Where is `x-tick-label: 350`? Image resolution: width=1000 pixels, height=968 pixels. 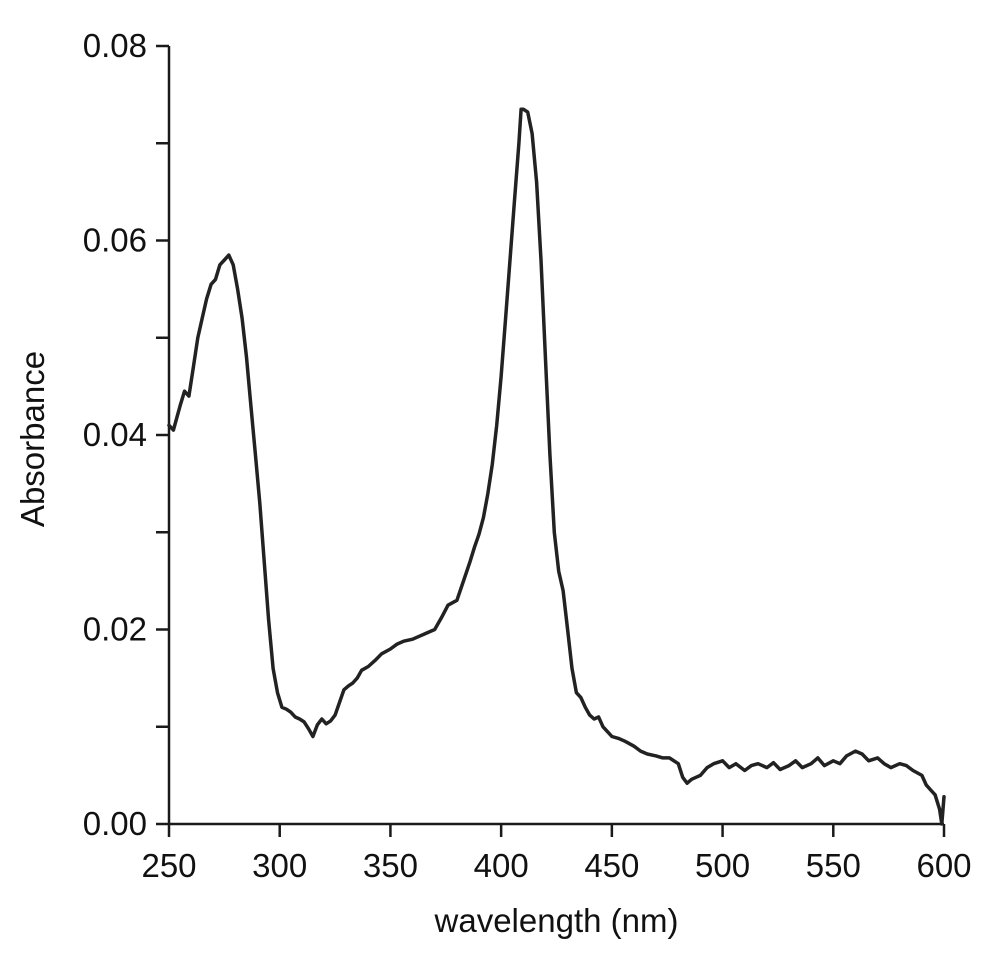 x-tick-label: 350 is located at coordinates (390, 865).